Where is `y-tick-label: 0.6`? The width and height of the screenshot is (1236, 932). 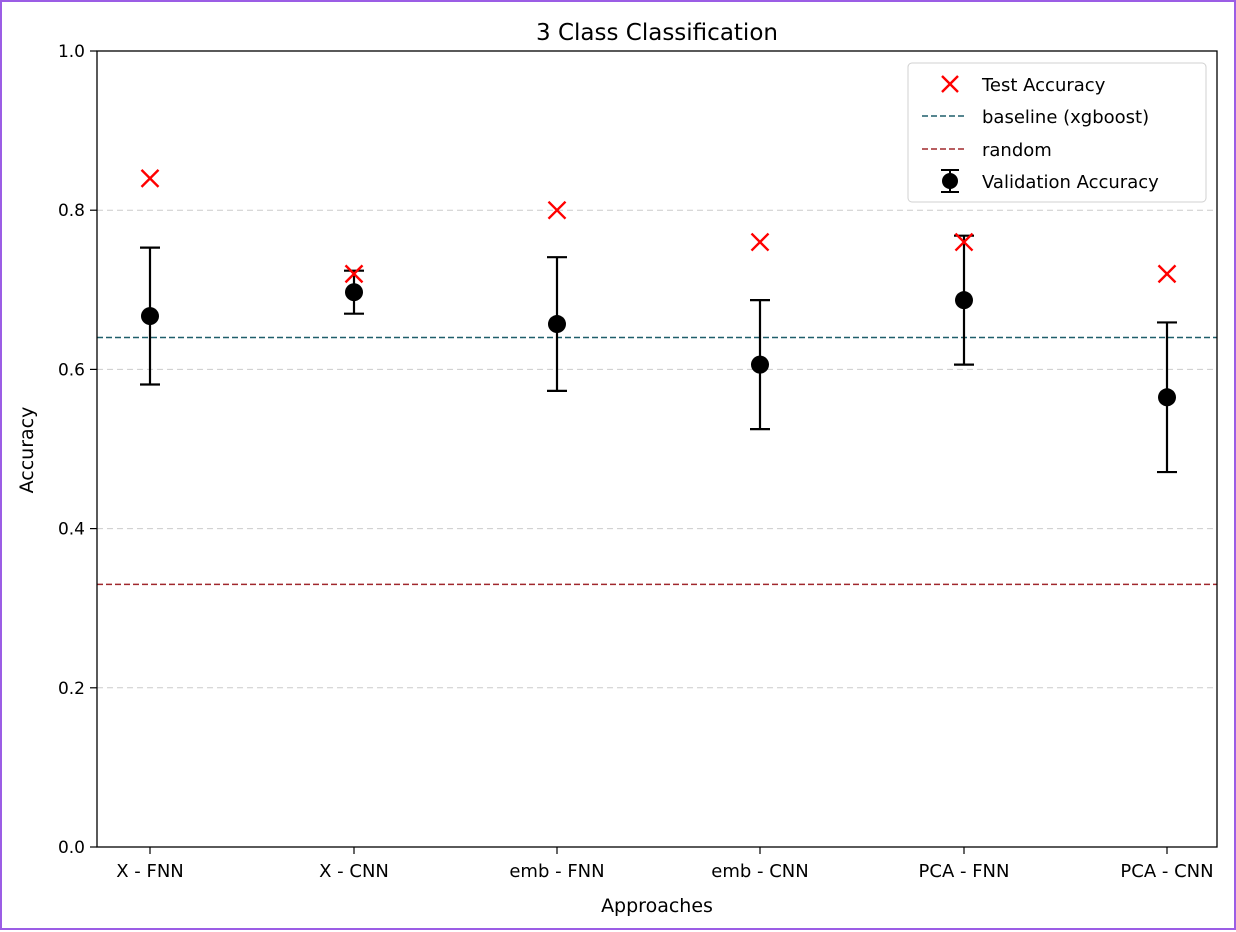 y-tick-label: 0.6 is located at coordinates (71, 370).